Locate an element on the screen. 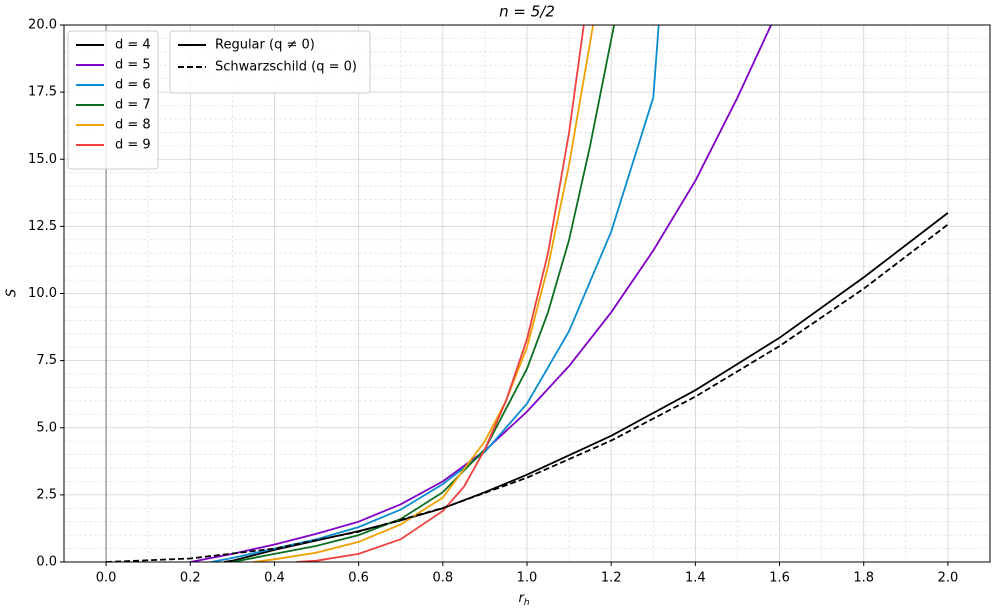  legend-label: d = 7 is located at coordinates (133, 105).